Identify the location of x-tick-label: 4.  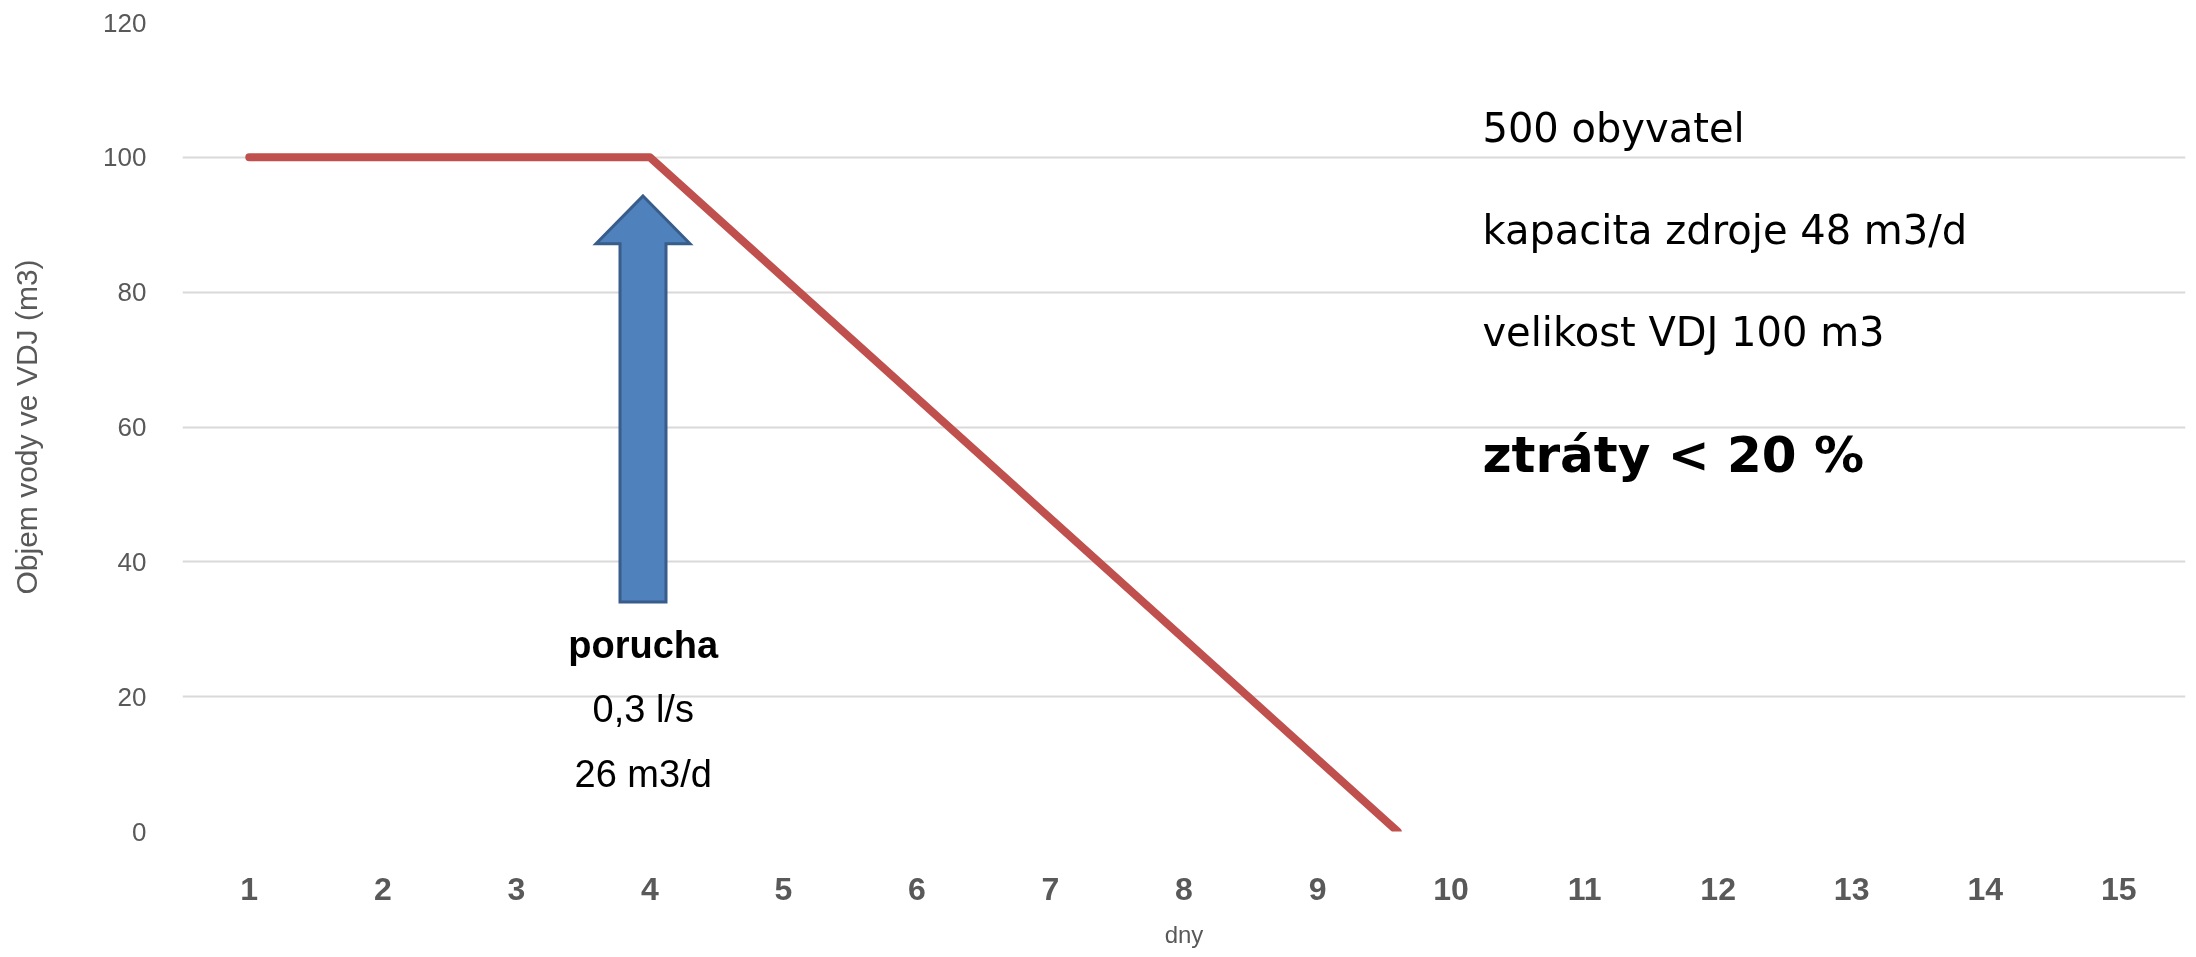
(649, 888).